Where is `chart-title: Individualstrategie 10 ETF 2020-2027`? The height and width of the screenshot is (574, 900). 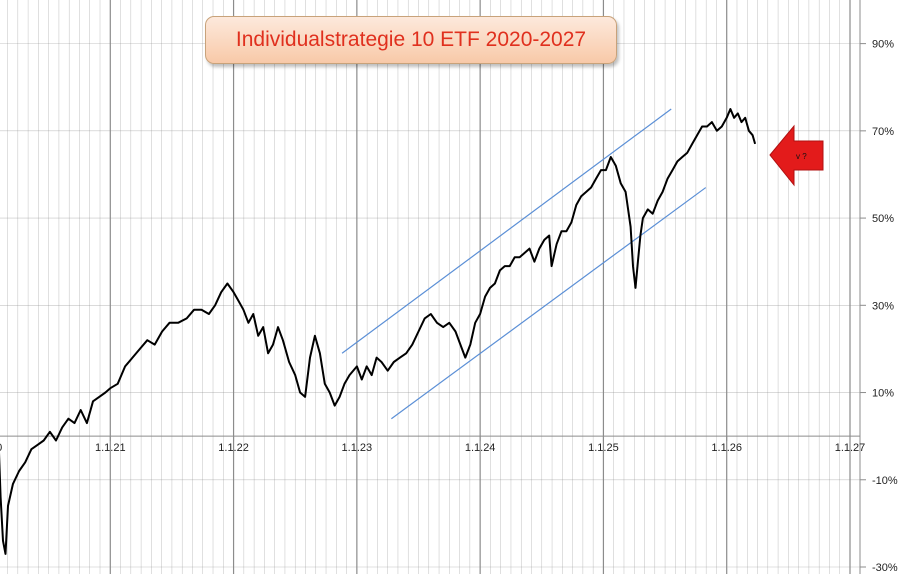
chart-title: Individualstrategie 10 ETF 2020-2027 is located at coordinates (411, 40).